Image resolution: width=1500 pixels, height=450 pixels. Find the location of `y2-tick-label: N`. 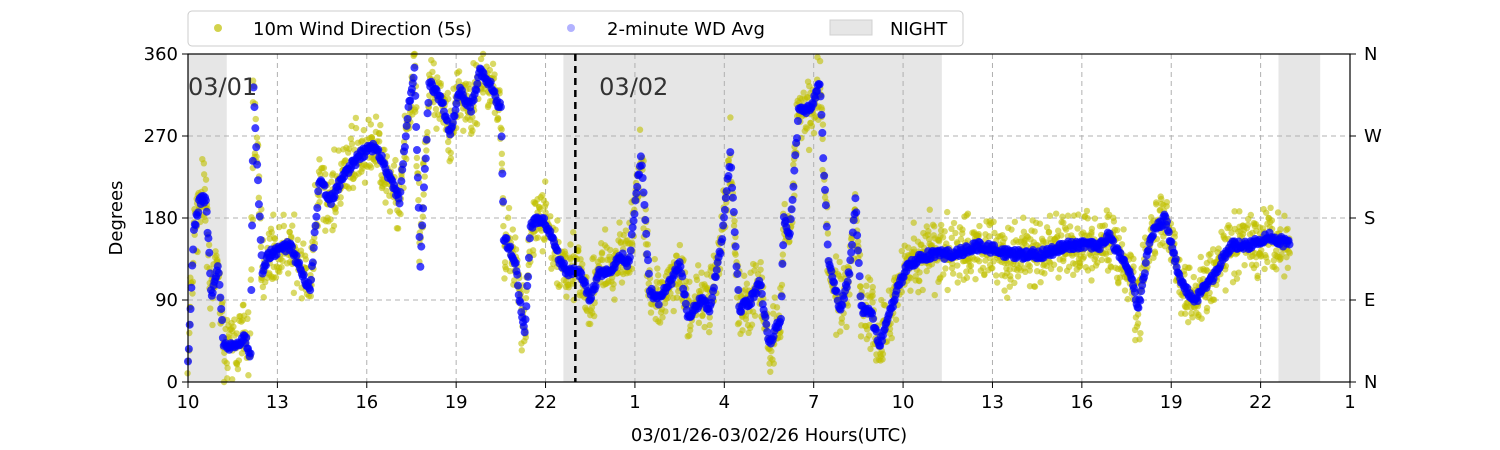

y2-tick-label: N is located at coordinates (1370, 382).